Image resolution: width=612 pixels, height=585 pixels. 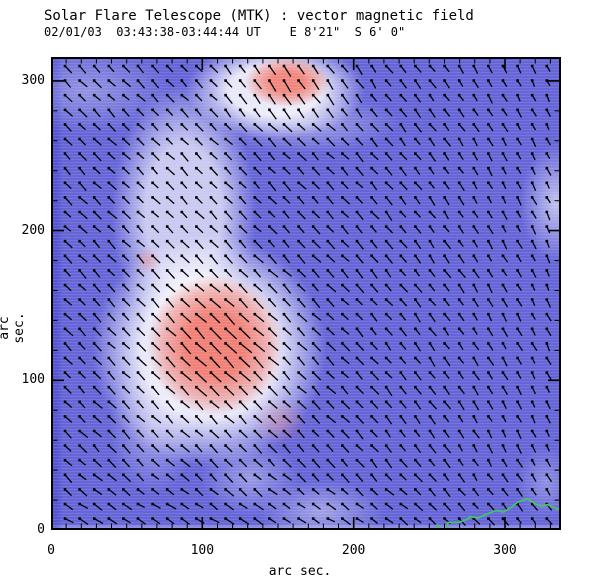 I want to click on x-tick-label: 0, so click(x=51, y=550).